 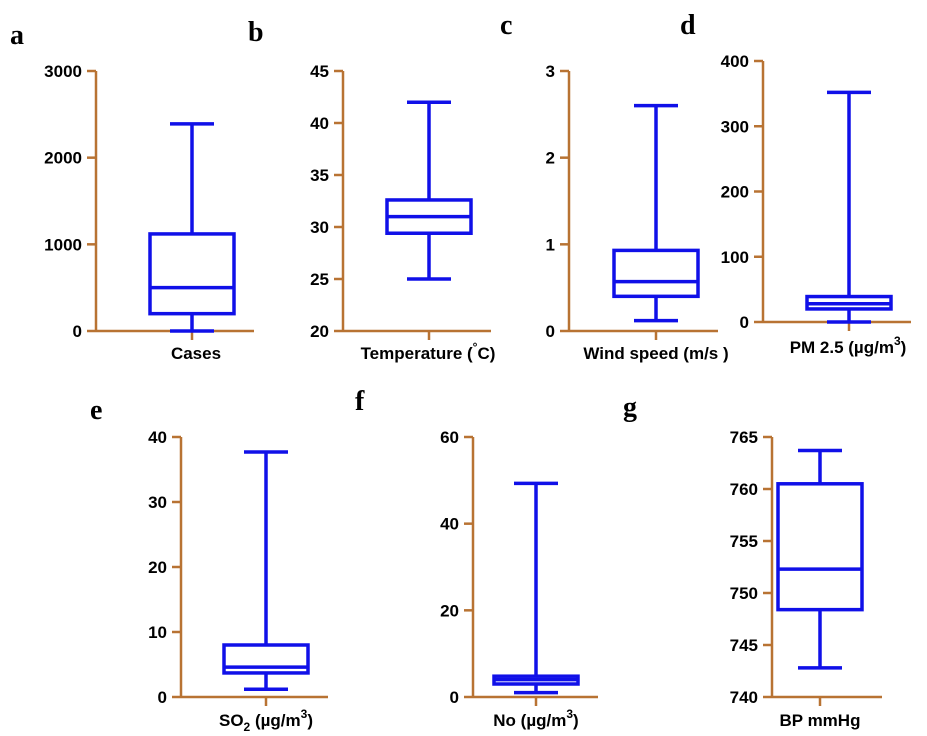 I want to click on x-axis-label: BP mmHg, so click(x=820, y=720).